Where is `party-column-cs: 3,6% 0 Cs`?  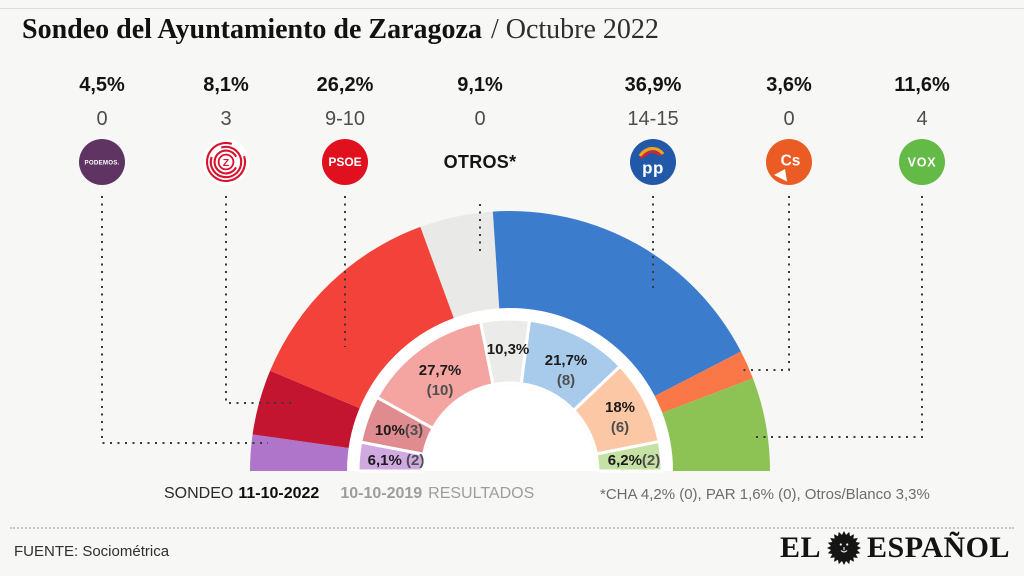 party-column-cs: 3,6% 0 Cs is located at coordinates (789, 130).